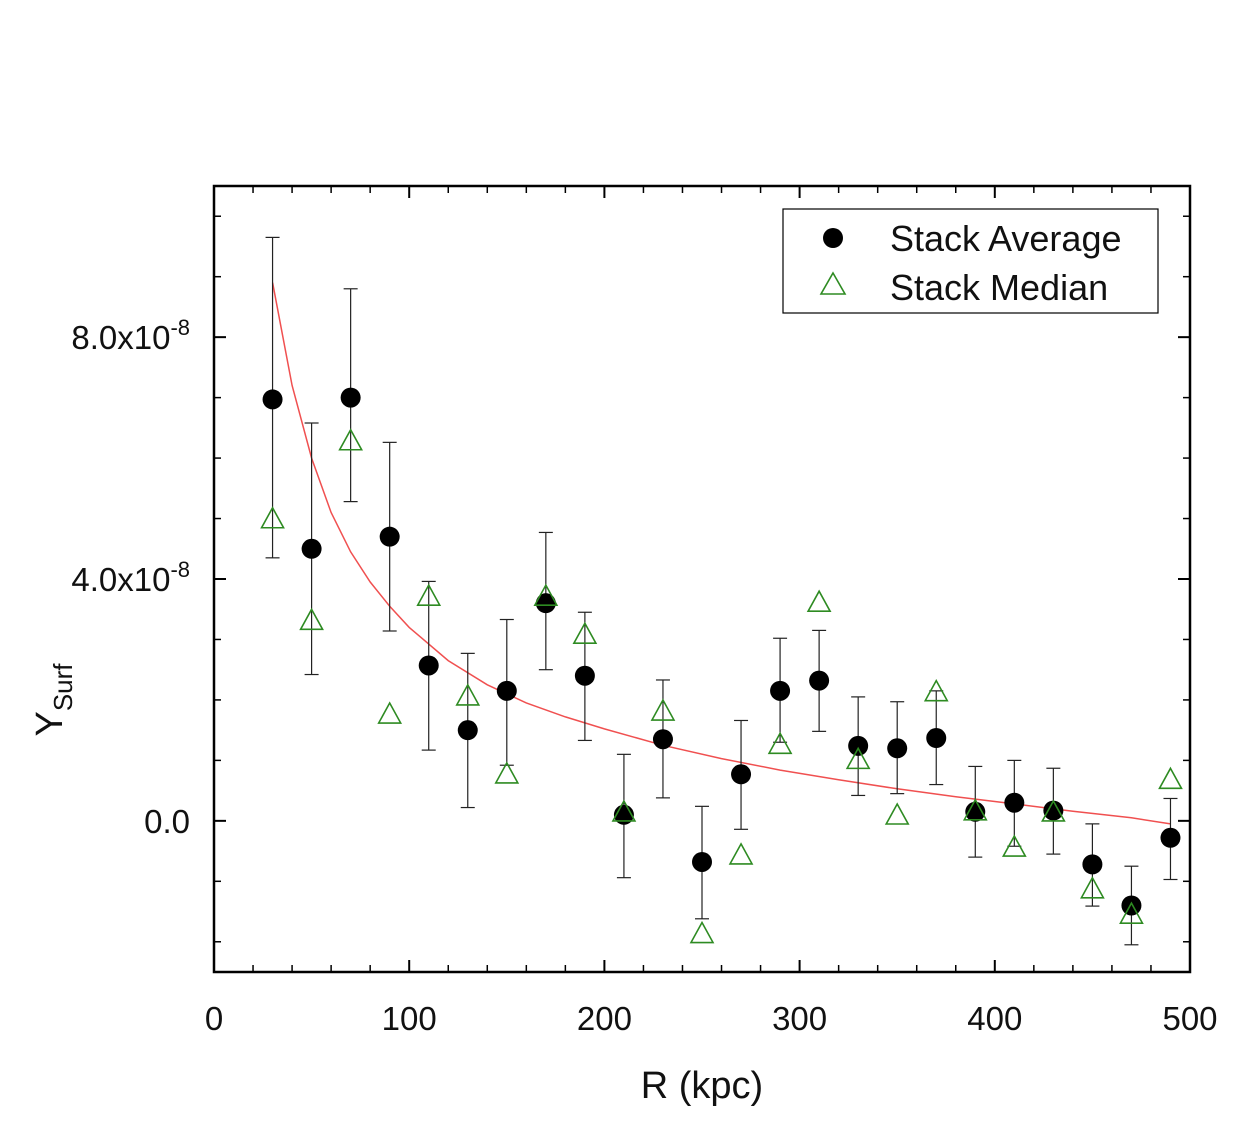 The width and height of the screenshot is (1242, 1136). What do you see at coordinates (799, 1018) in the screenshot?
I see `x-tick-label: 300` at bounding box center [799, 1018].